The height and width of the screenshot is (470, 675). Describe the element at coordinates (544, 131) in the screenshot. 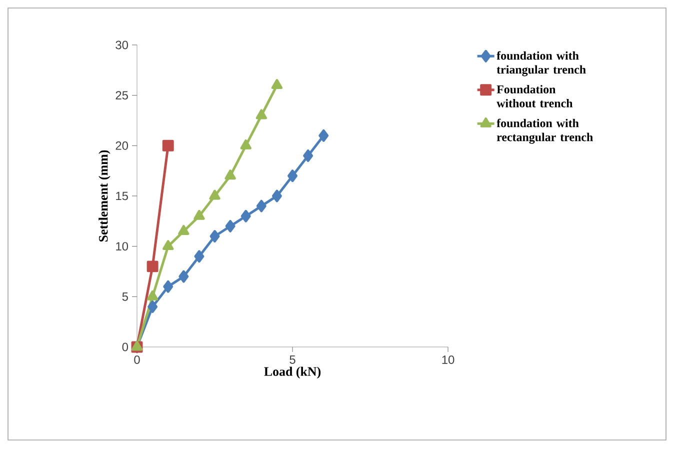

I see `legend-label: foundation with rectangular trench` at that location.